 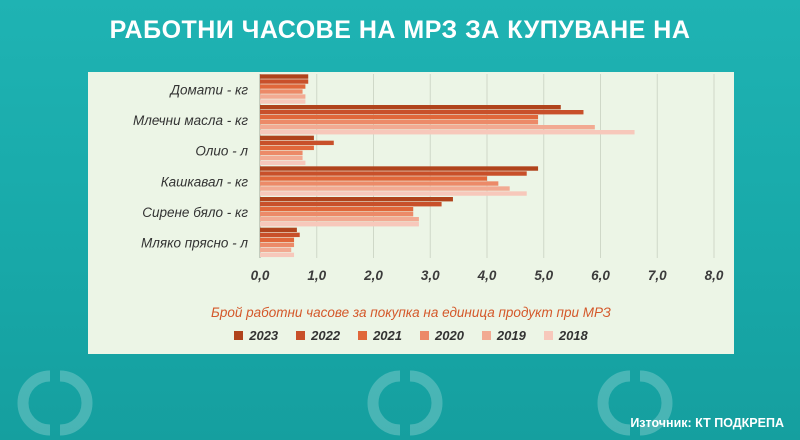 I want to click on legend-item: 2021, so click(x=380, y=335).